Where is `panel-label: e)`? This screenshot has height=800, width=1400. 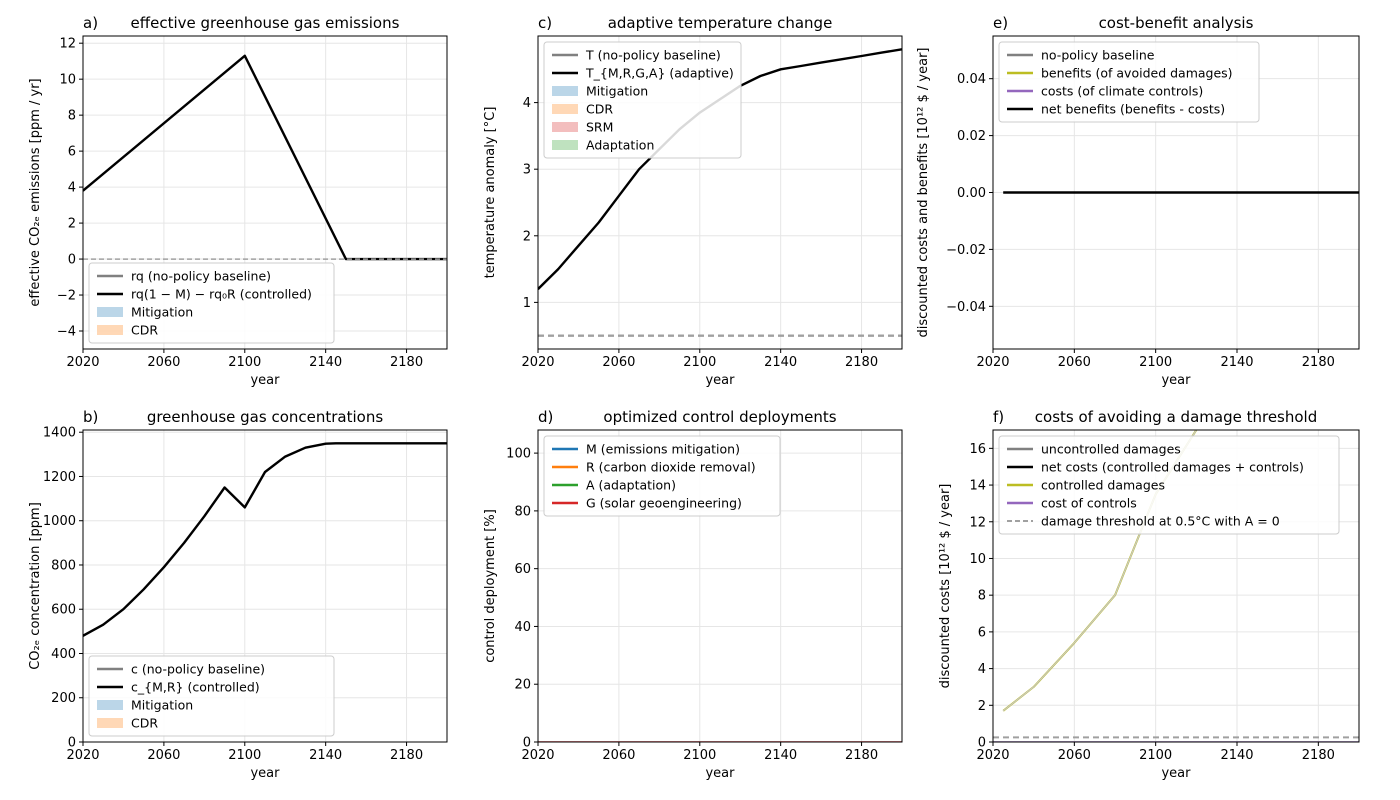 panel-label: e) is located at coordinates (1000, 23).